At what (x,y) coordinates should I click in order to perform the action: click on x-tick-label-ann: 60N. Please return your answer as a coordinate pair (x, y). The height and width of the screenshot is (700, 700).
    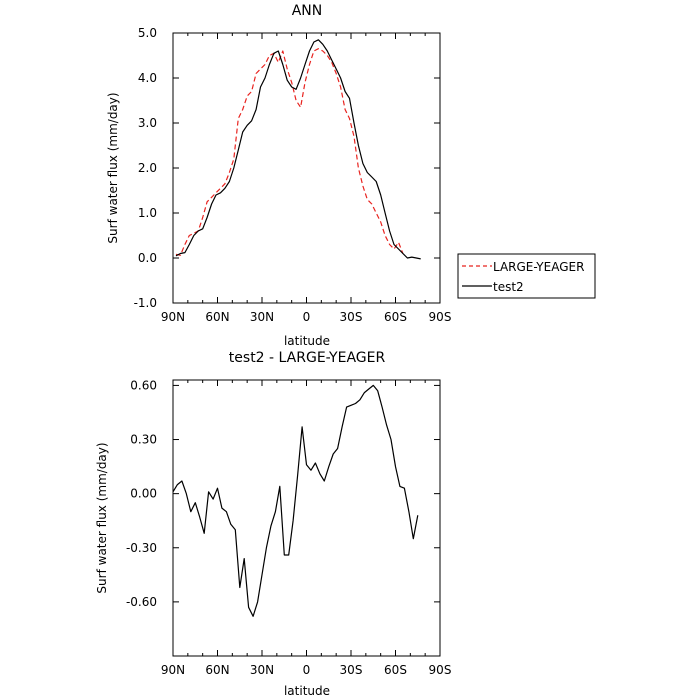
    Looking at the image, I should click on (217, 317).